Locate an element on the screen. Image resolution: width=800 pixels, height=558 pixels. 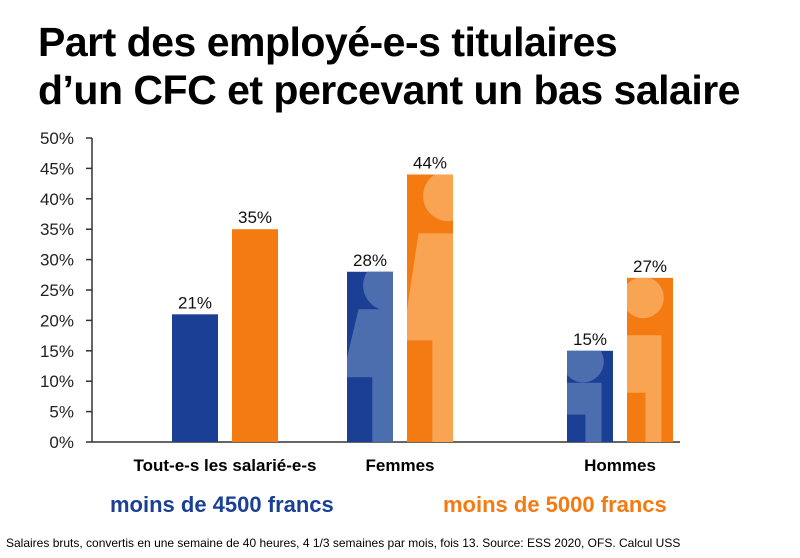
legend-series-blue: moins de 4500 francs is located at coordinates (222, 504).